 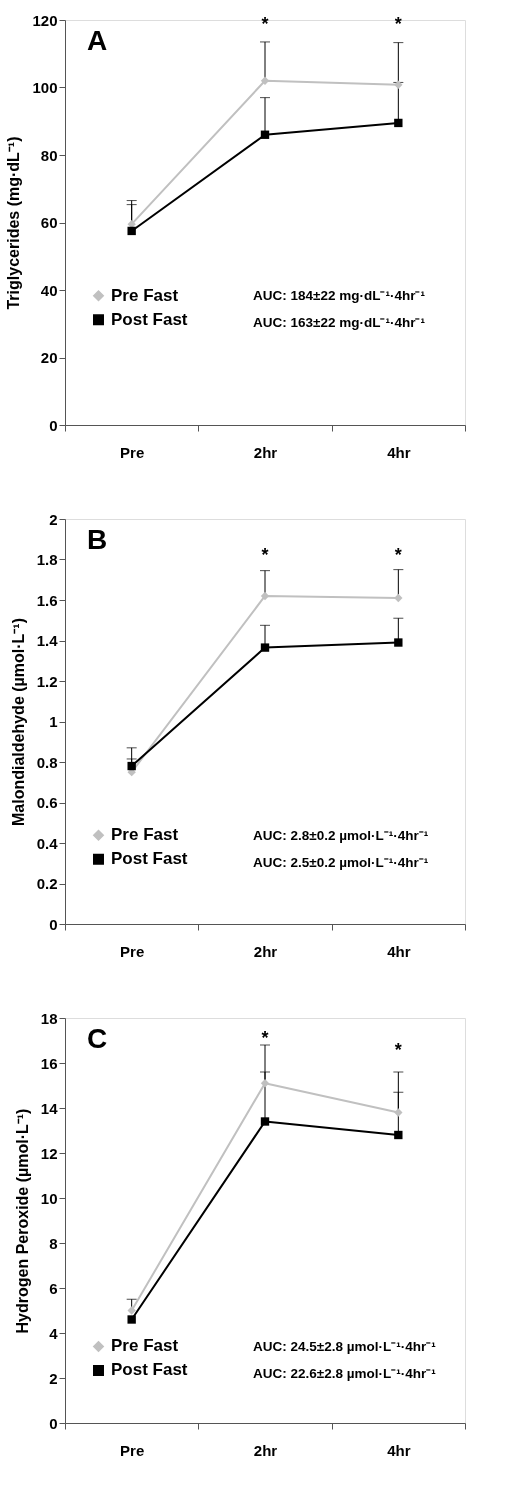 What do you see at coordinates (45, 20) in the screenshot?
I see `y-tick-label: 120` at bounding box center [45, 20].